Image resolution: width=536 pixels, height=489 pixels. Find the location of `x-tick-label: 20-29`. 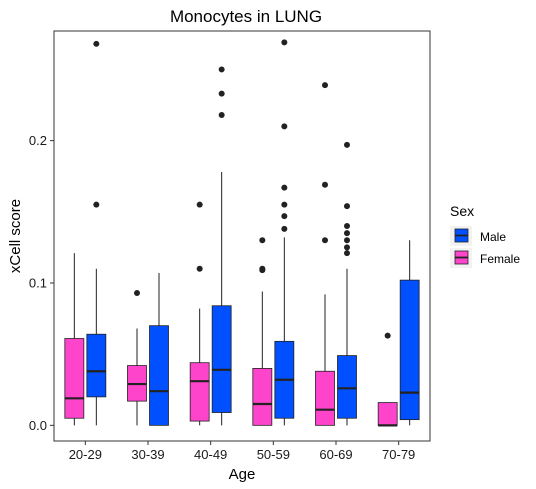

x-tick-label: 20-29 is located at coordinates (85, 454).